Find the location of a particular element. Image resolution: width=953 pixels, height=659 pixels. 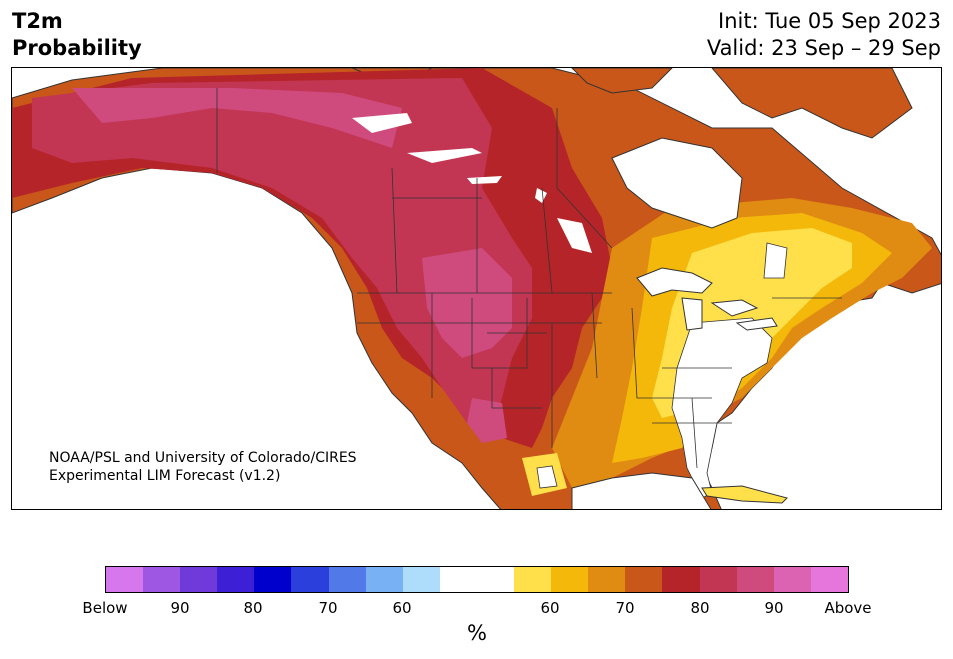

colorbar-label-below-70: 70 is located at coordinates (328, 608).